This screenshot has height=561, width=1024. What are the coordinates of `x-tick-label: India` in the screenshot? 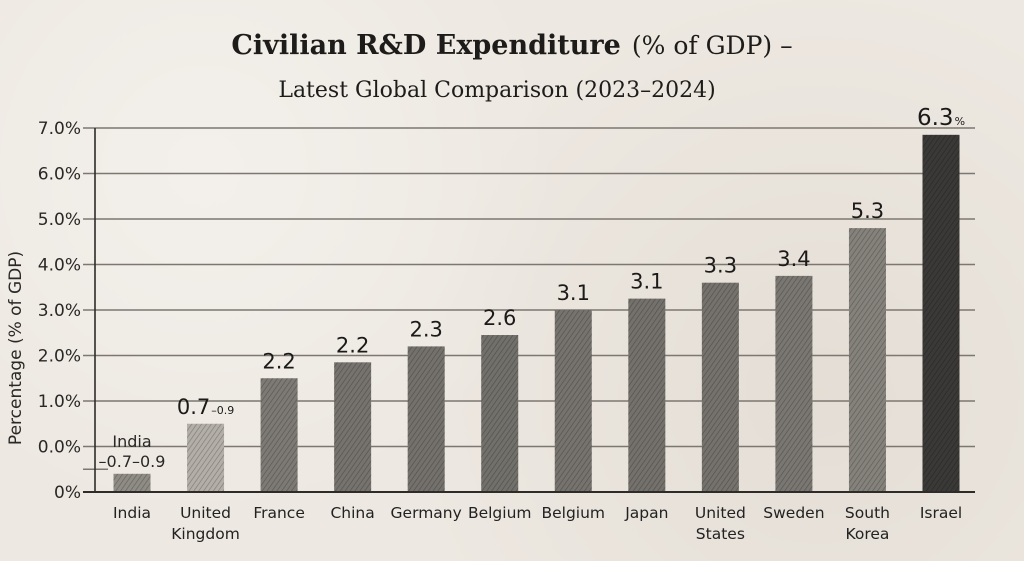 It's located at (132, 513).